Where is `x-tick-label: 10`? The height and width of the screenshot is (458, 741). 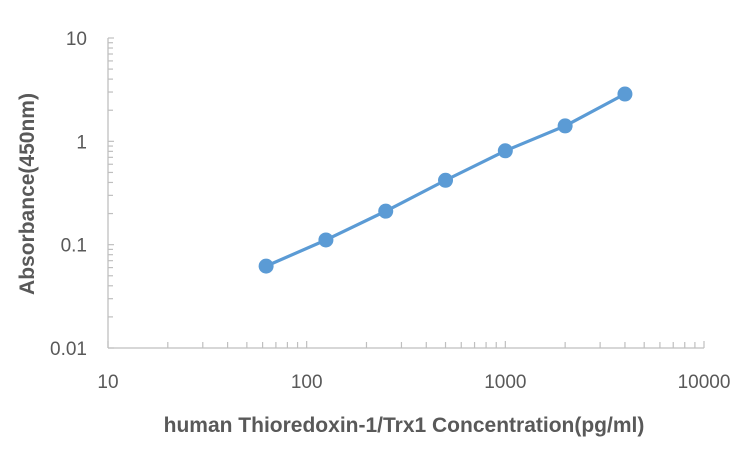 x-tick-label: 10 is located at coordinates (107, 382).